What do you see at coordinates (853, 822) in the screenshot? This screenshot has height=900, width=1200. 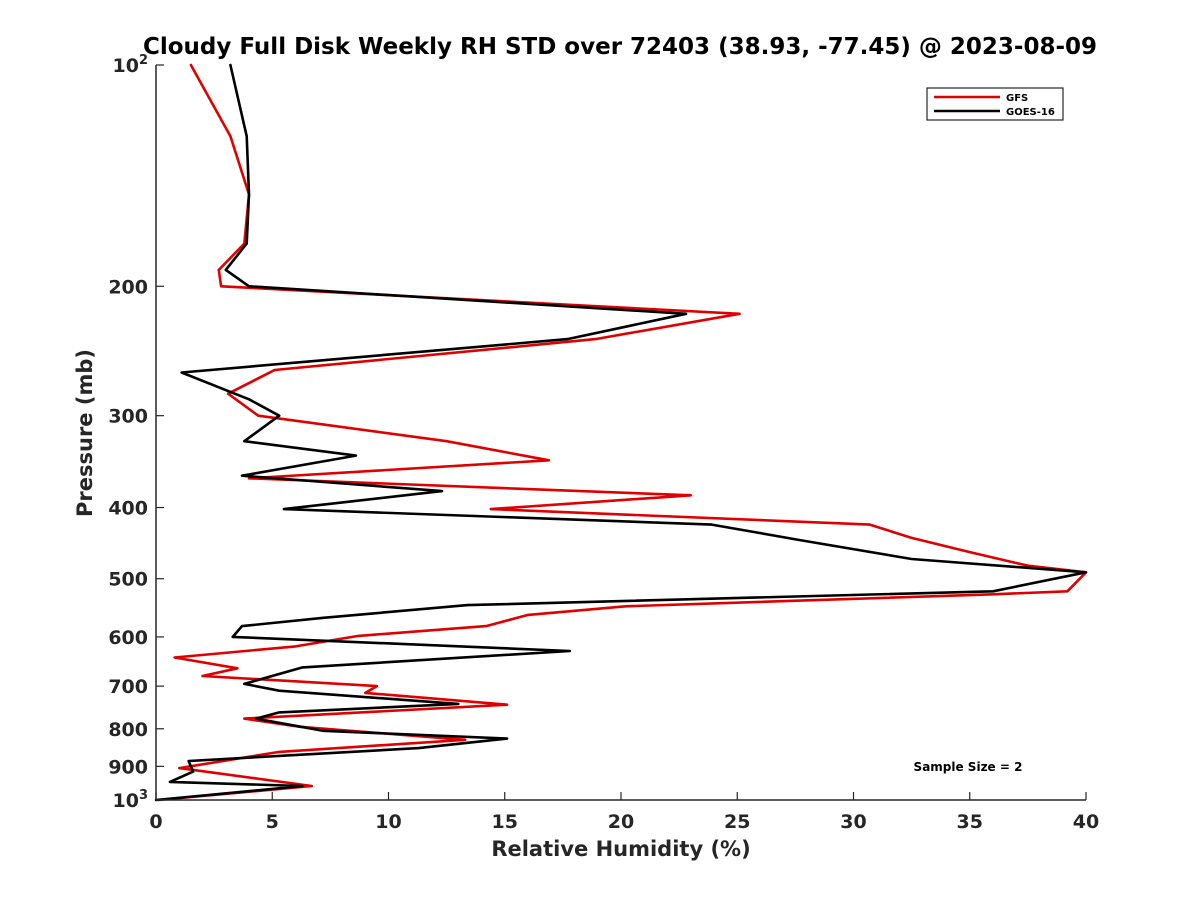 I see `x-tick-label: 30` at bounding box center [853, 822].